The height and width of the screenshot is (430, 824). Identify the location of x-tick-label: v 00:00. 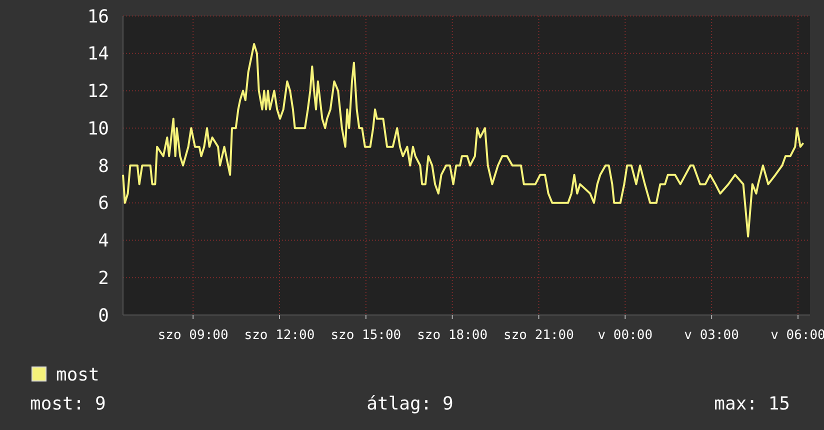
(625, 335).